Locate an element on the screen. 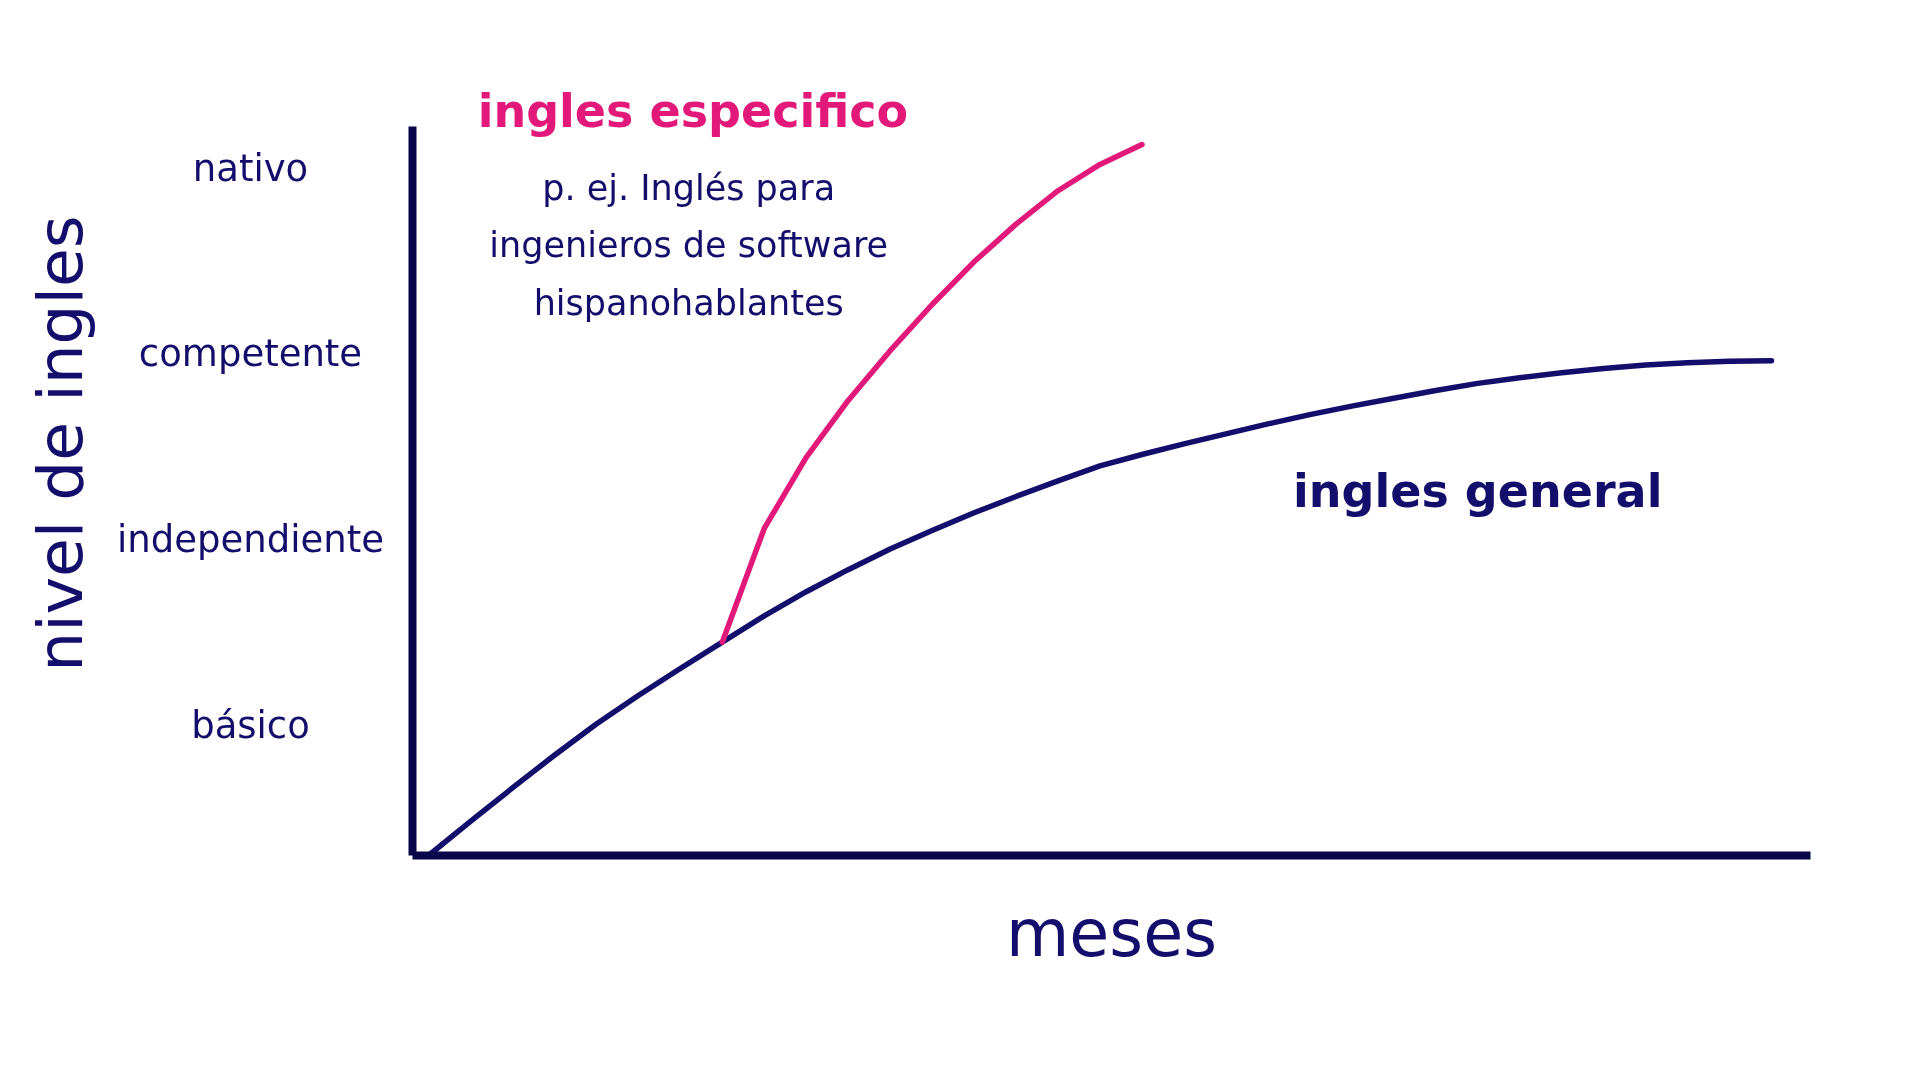  text: independiente is located at coordinates (250, 539).